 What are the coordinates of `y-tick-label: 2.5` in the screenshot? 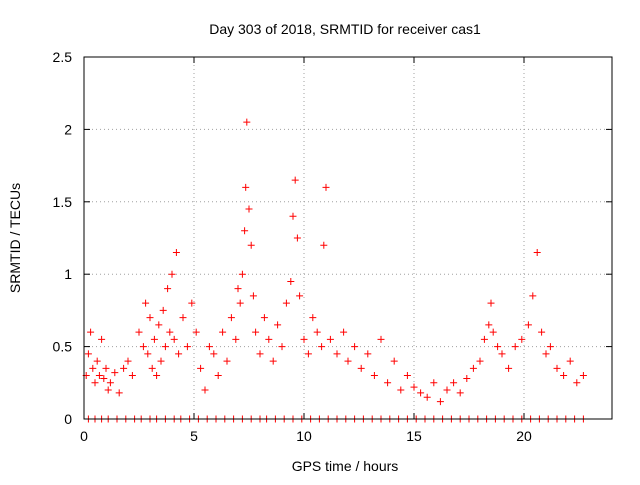 It's located at (63, 57).